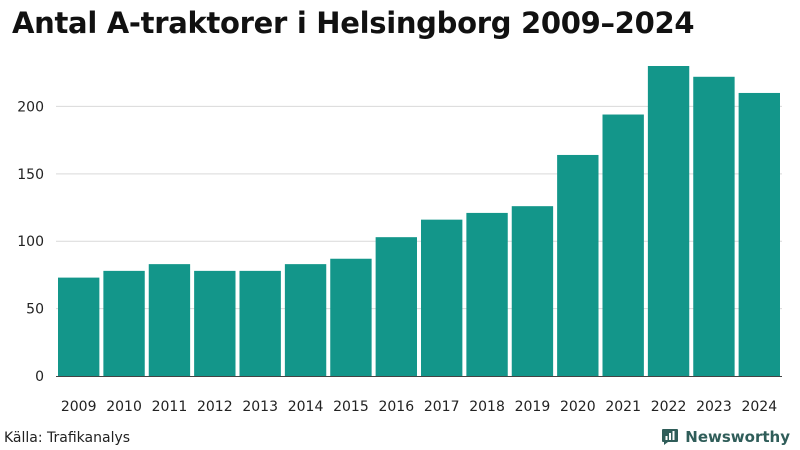  I want to click on source-note: Källa: Trafikanalys, so click(67, 438).